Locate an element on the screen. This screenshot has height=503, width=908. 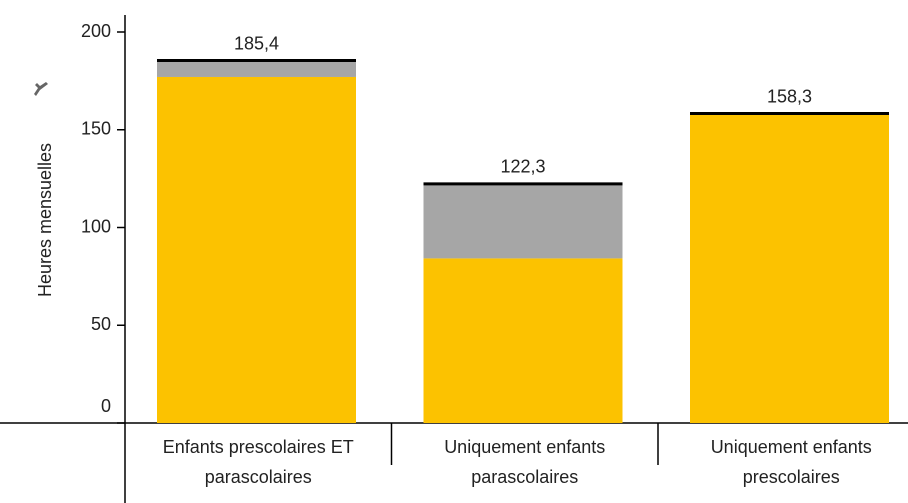
y-tick-label: 150 is located at coordinates (96, 129).